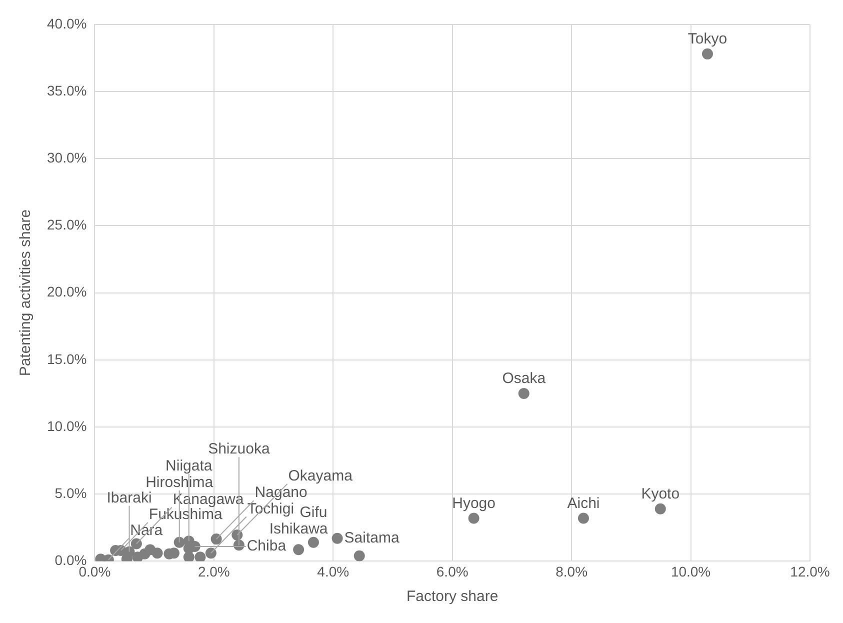 The image size is (843, 623). What do you see at coordinates (66, 90) in the screenshot?
I see `y-tick-label: 35.0%` at bounding box center [66, 90].